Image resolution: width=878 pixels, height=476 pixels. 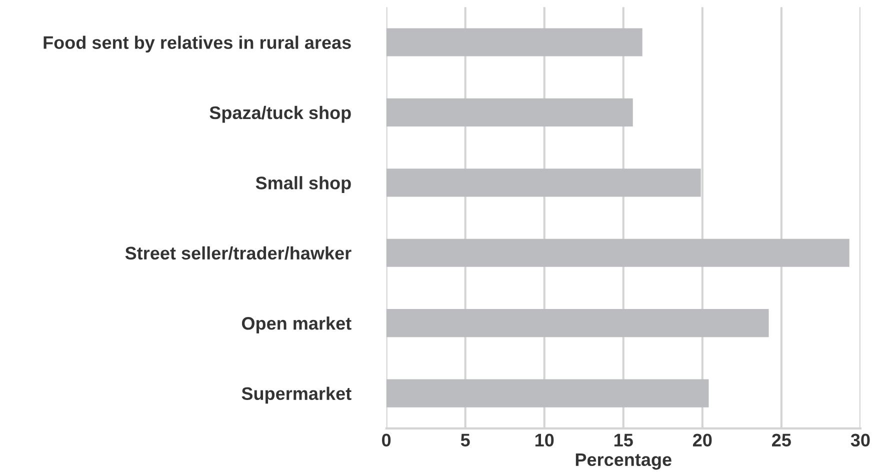 I want to click on y-tick-label: Food sent by relatives in rural areas, so click(x=197, y=44).